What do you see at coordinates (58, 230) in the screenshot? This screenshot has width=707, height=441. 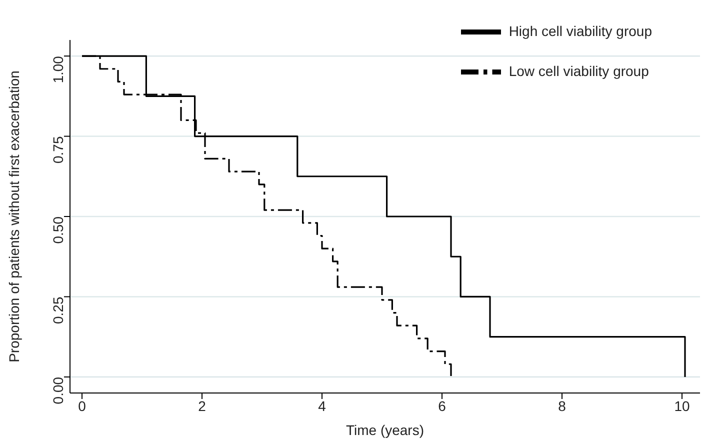 I see `y-tick-label: 0.50` at bounding box center [58, 230].